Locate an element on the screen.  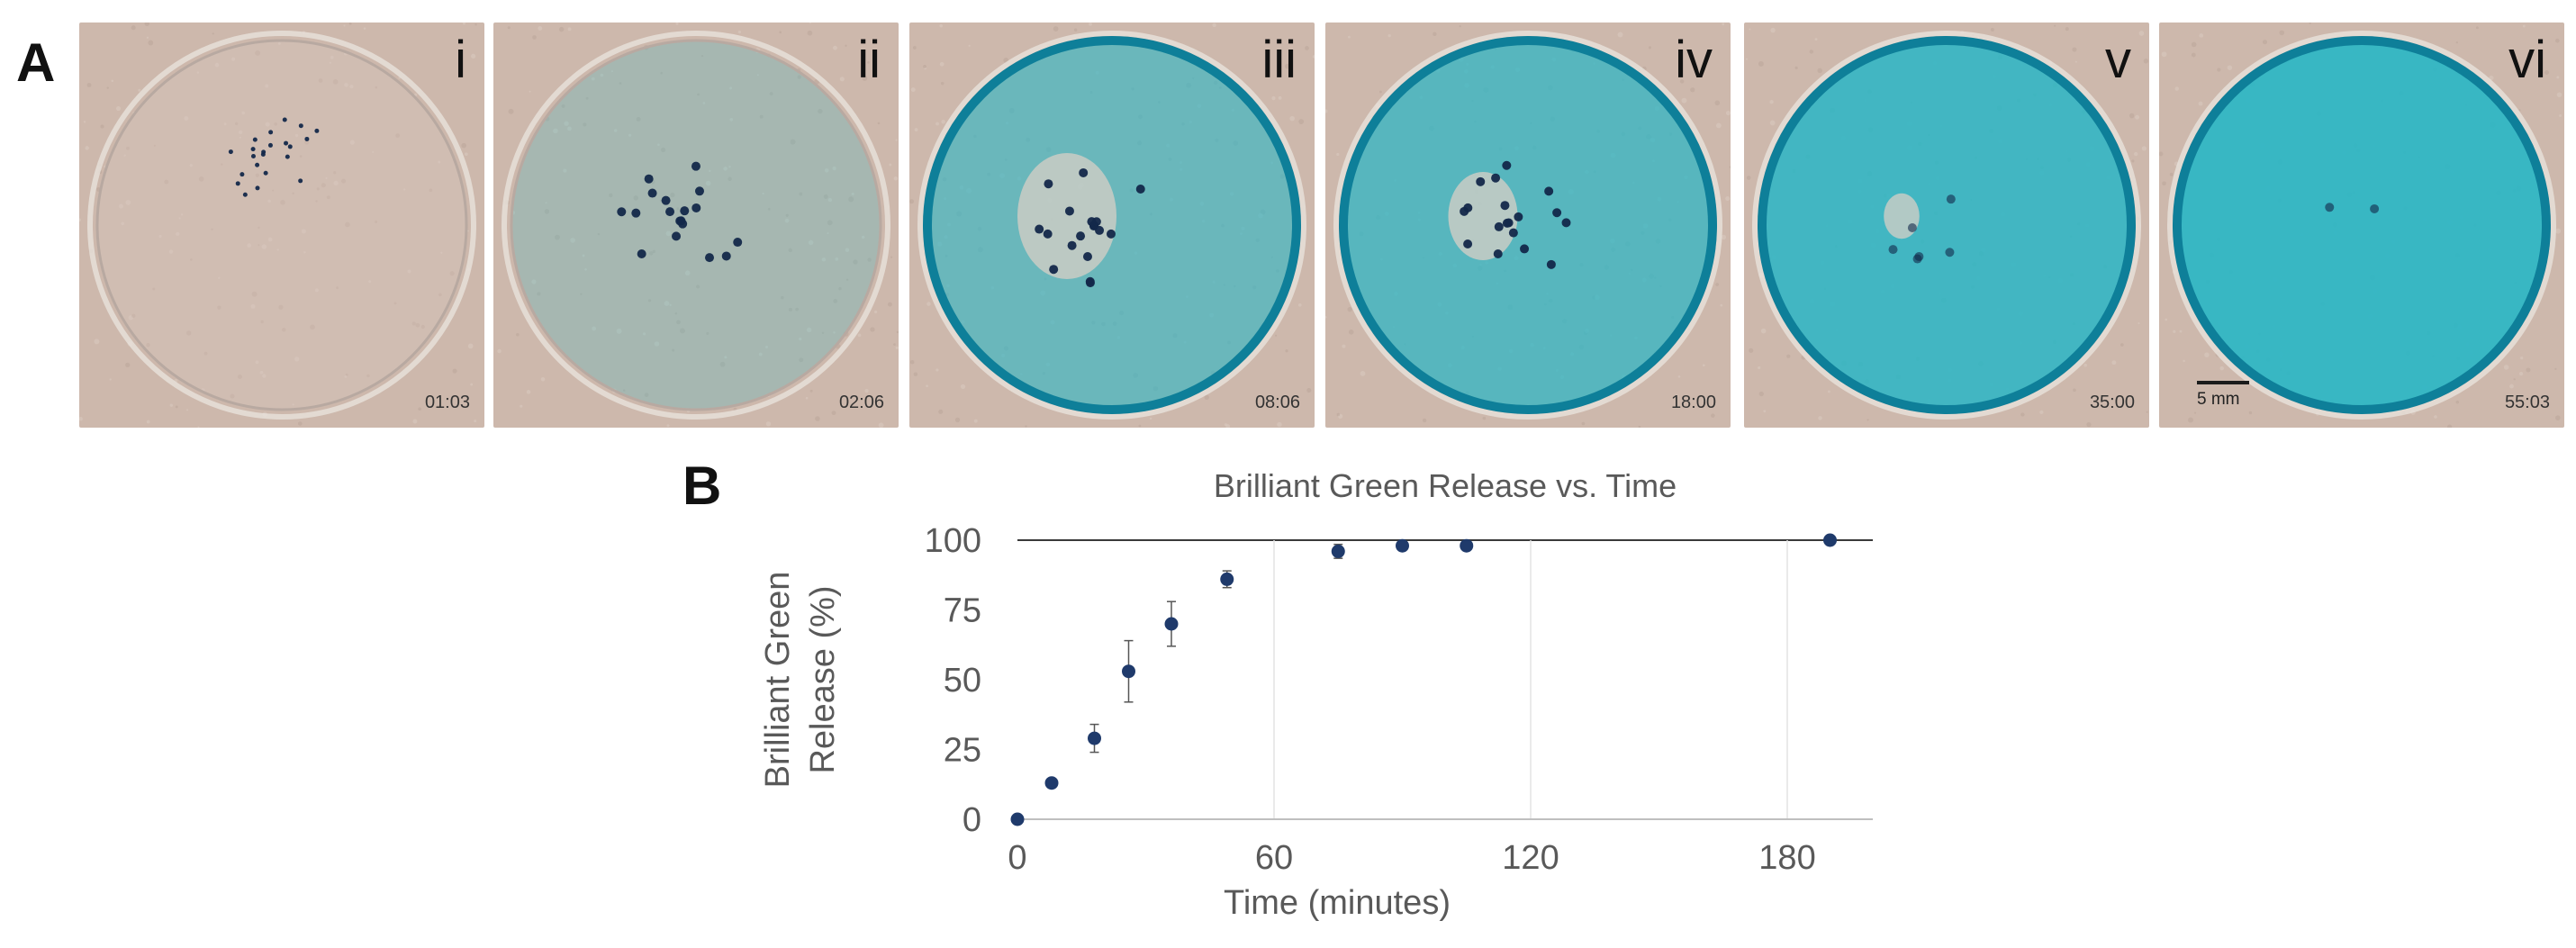
x-tick-label: 120 is located at coordinates (1530, 858).